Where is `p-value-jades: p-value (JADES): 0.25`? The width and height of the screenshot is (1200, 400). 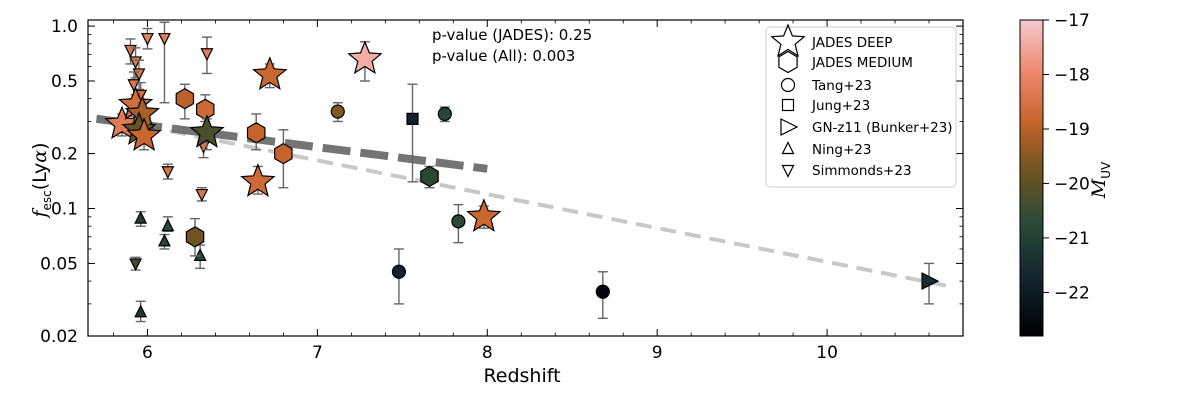 p-value-jades: p-value (JADES): 0.25 is located at coordinates (512, 35).